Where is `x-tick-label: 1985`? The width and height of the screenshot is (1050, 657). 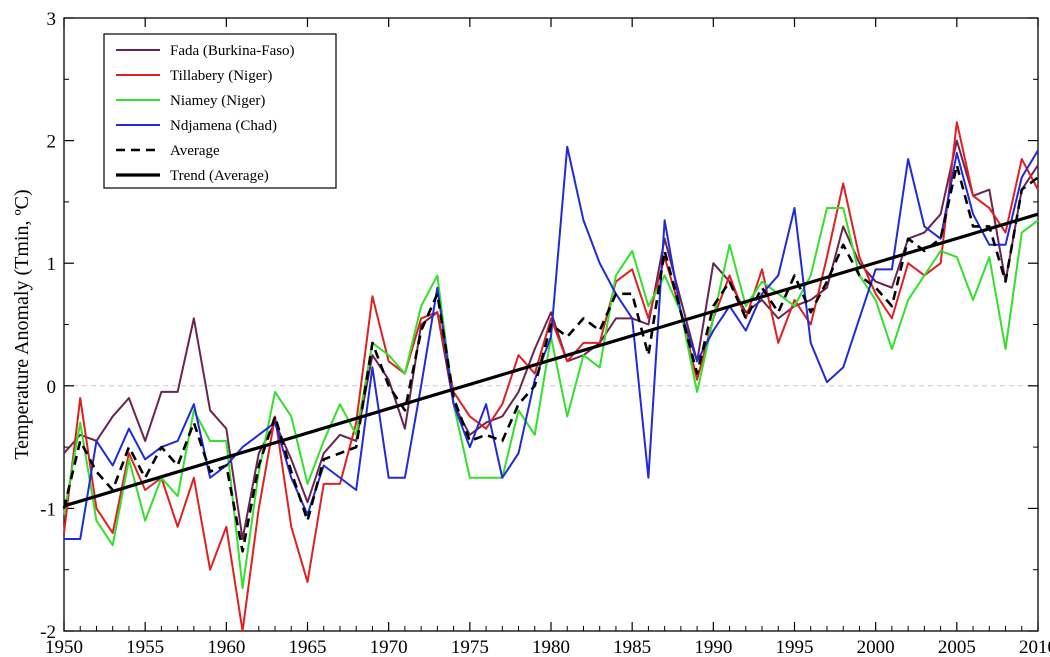
x-tick-label: 1985 is located at coordinates (632, 647).